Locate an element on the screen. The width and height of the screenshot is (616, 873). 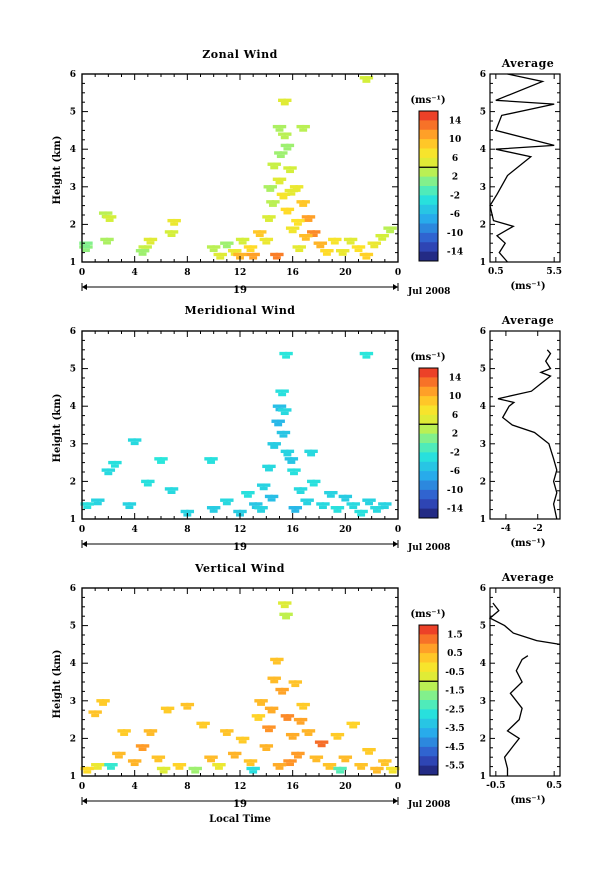
y-tick-label: 5 is located at coordinates (73, 627).